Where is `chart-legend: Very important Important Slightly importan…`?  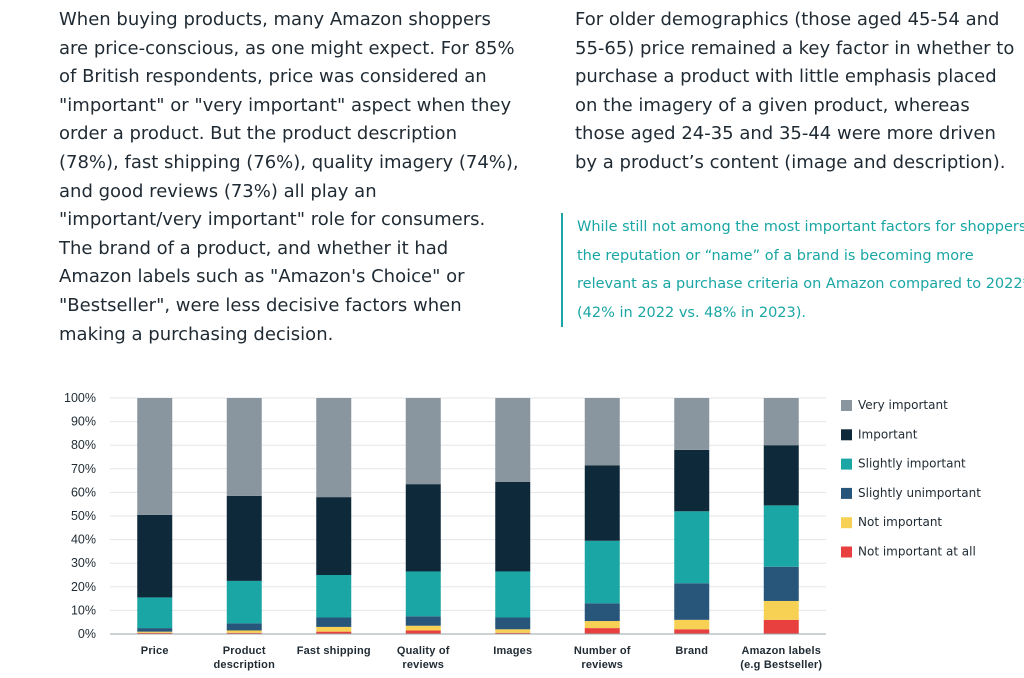 chart-legend: Very important Important Slightly importan… is located at coordinates (911, 478).